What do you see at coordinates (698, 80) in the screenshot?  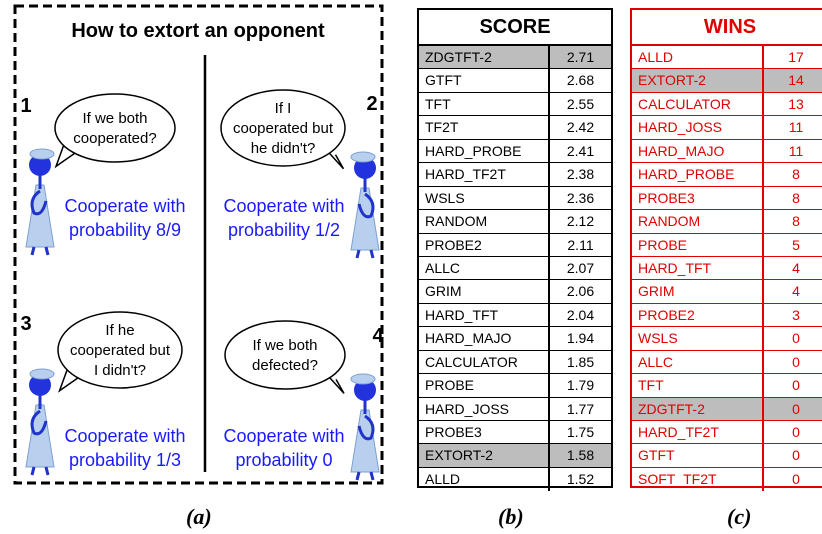 I see `strategy-name: EXTORT-2` at bounding box center [698, 80].